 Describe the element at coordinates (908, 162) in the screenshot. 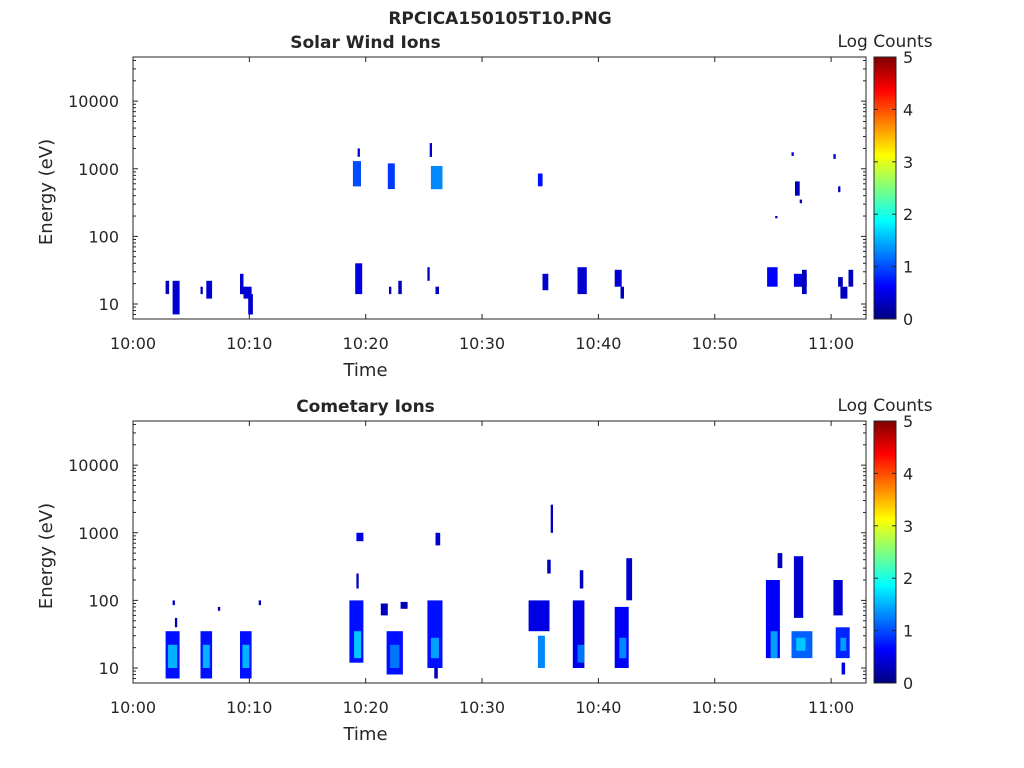

I see `colorbar-tick-label: 3` at that location.